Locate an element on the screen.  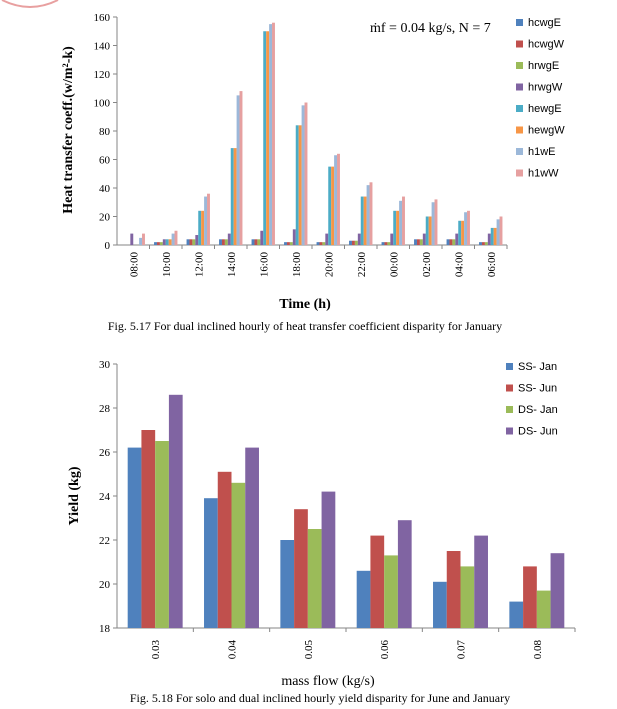
y-tick-label: 24 is located at coordinates (105, 497).